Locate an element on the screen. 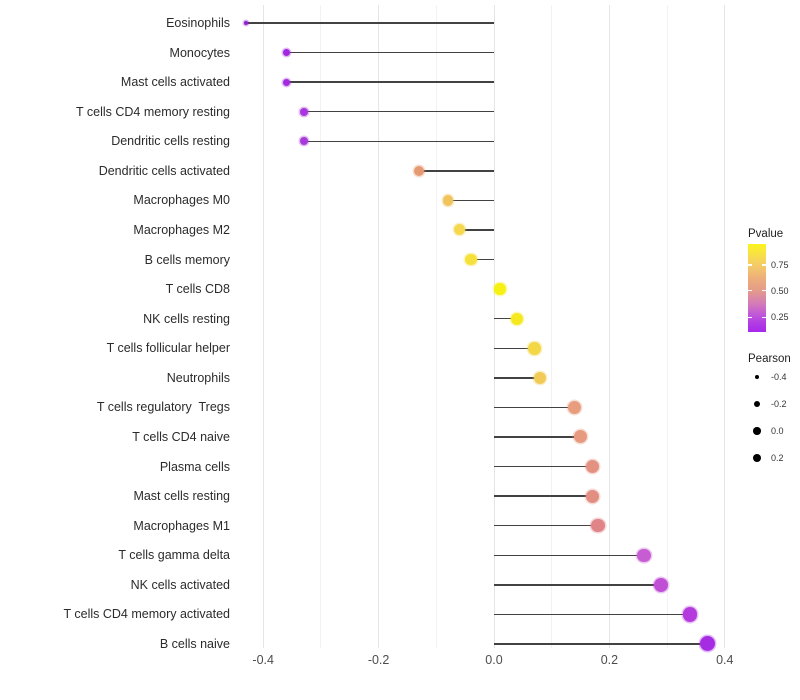 Image resolution: width=800 pixels, height=700 pixels. x-tick-label: 0.0 is located at coordinates (494, 660).